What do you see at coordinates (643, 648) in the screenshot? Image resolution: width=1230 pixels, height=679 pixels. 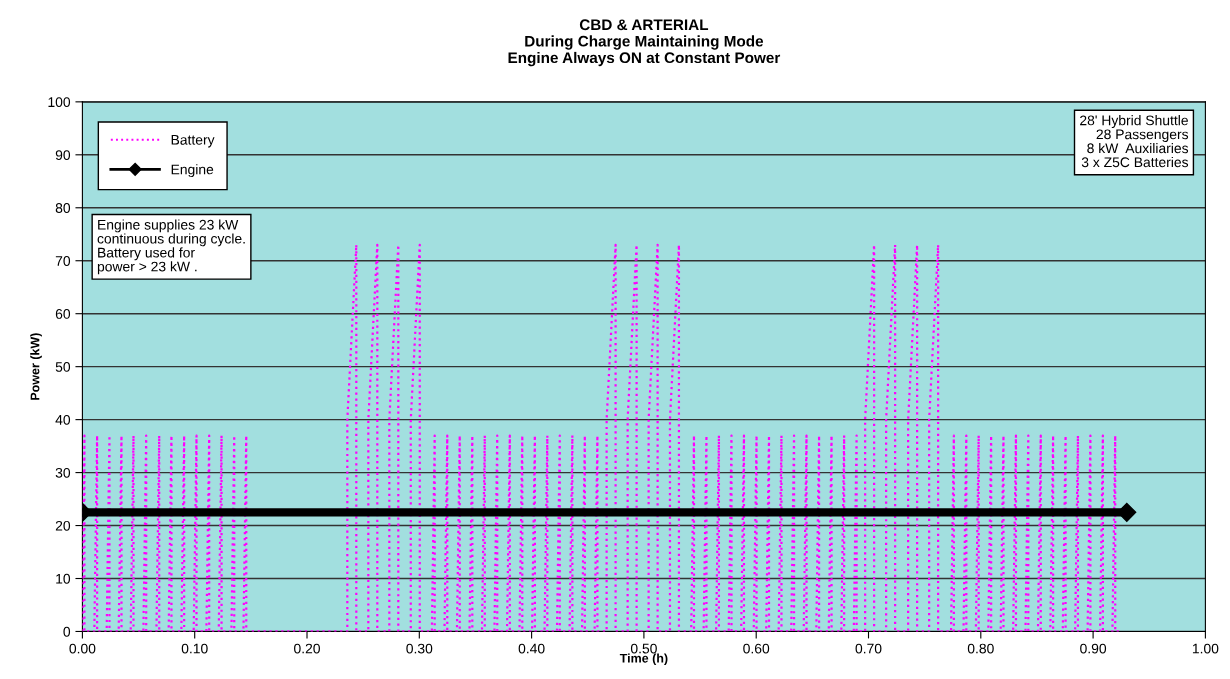 I see `x-tick-label: 0.50` at bounding box center [643, 648].